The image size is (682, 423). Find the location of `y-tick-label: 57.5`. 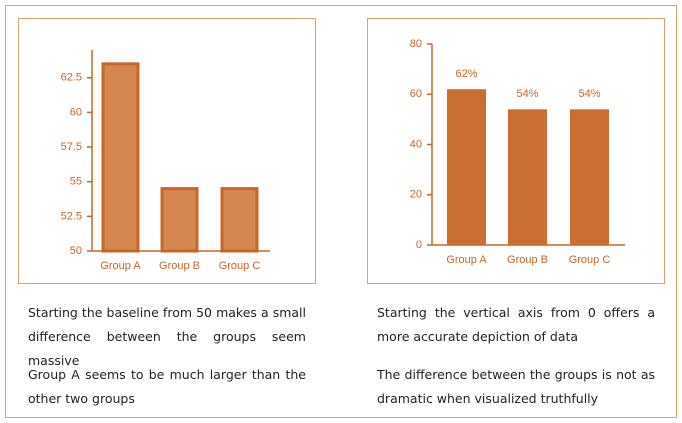

y-tick-label: 57.5 is located at coordinates (71, 147).